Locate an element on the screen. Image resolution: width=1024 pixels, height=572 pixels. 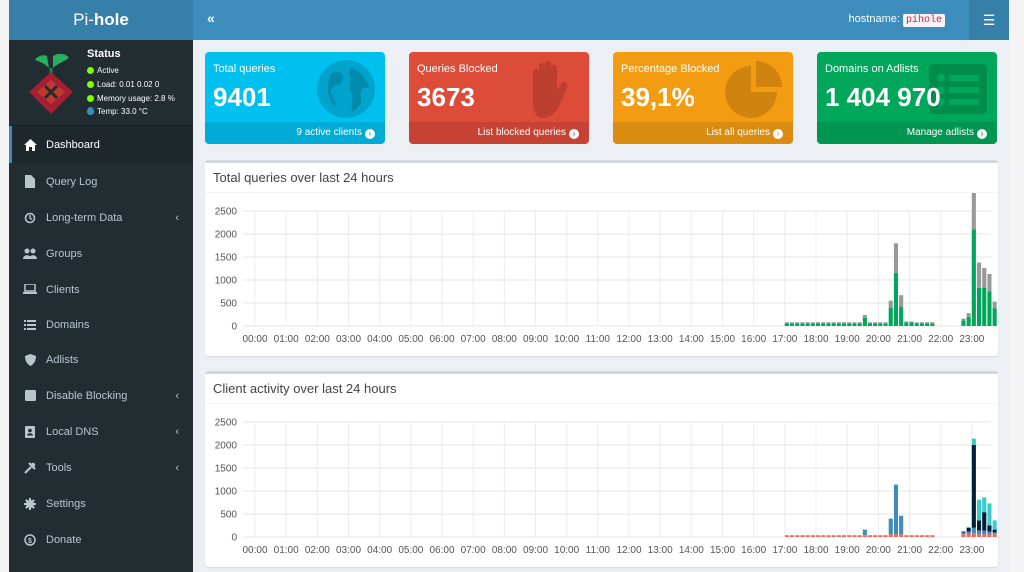
sidebar-item-clients: Clients is located at coordinates (101, 289).